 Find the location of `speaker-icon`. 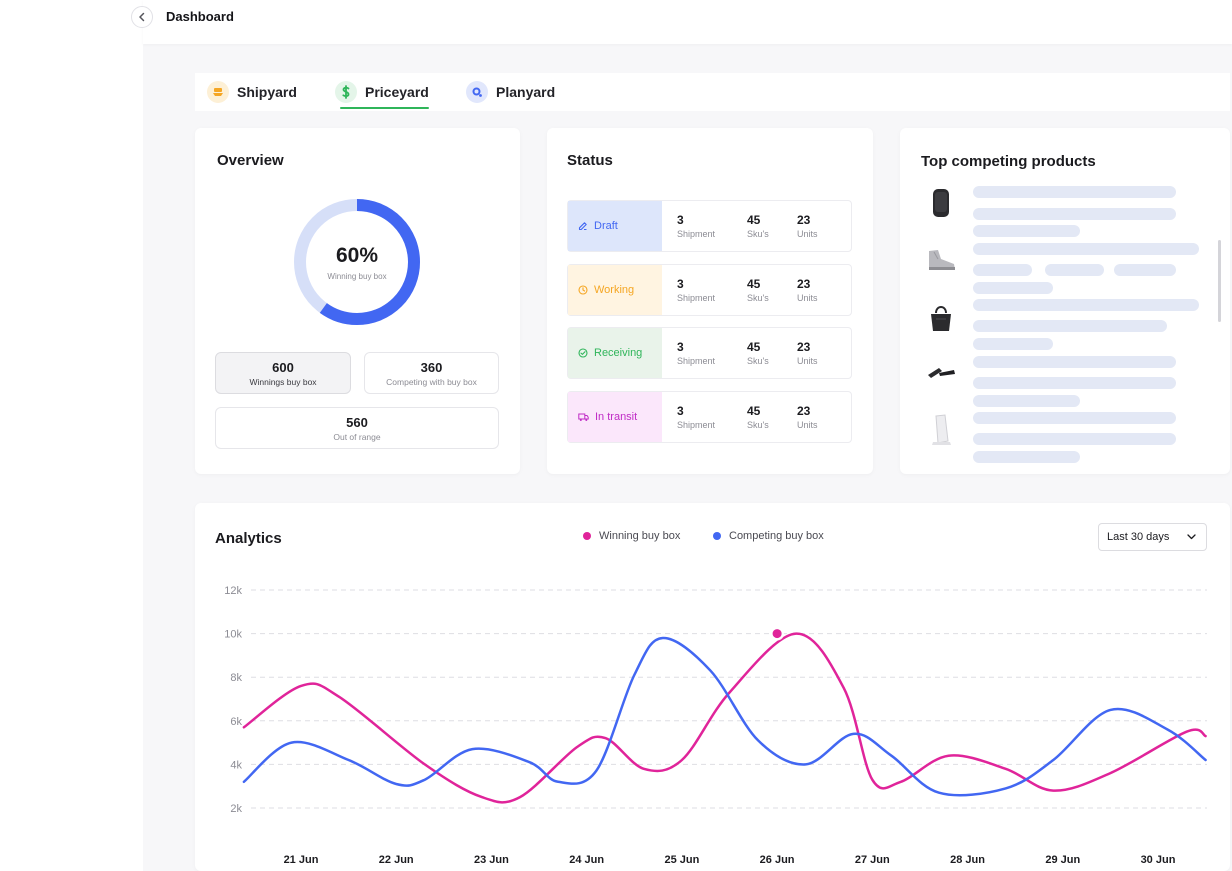

speaker-icon is located at coordinates (941, 203).